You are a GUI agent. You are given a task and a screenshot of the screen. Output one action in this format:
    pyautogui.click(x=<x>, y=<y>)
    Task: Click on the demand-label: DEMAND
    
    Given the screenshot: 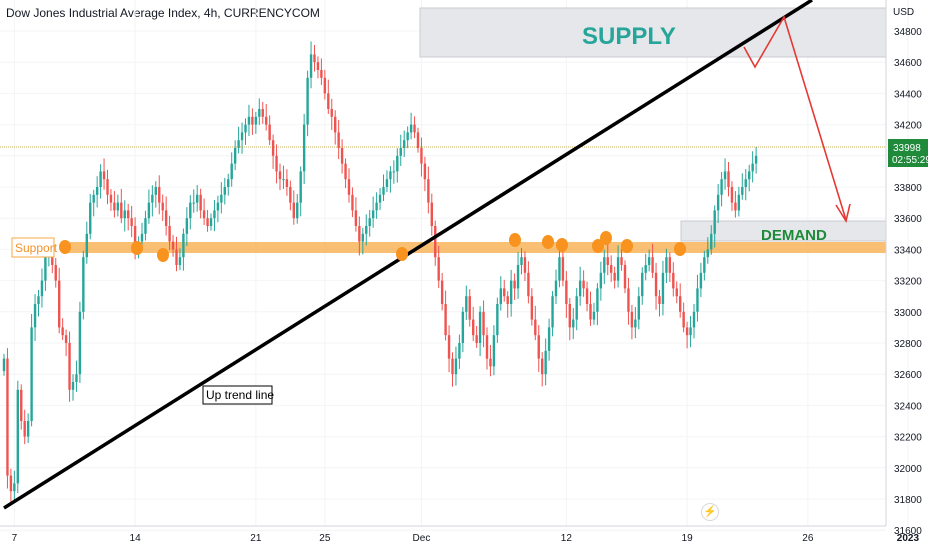 What is the action you would take?
    pyautogui.click(x=794, y=235)
    